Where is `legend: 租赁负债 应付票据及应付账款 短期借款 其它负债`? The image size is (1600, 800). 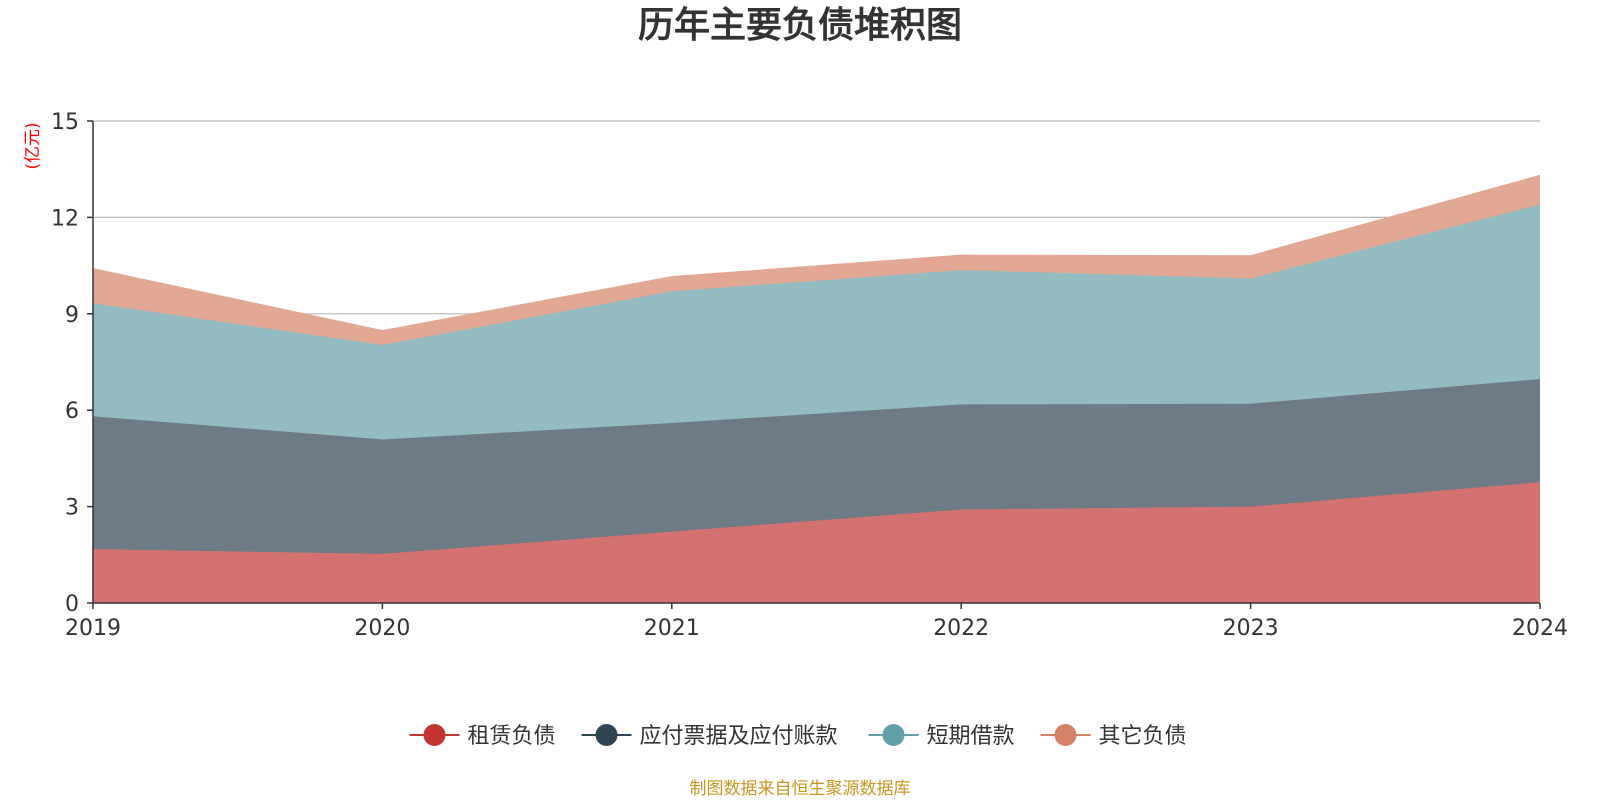 legend: 租赁负债 应付票据及应付账款 短期借款 其它负债 is located at coordinates (798, 736).